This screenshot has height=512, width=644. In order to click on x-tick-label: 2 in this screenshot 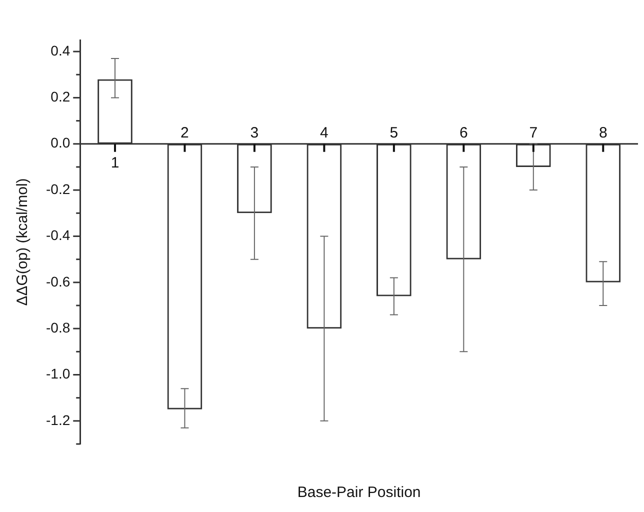, I will do `click(184, 133)`.